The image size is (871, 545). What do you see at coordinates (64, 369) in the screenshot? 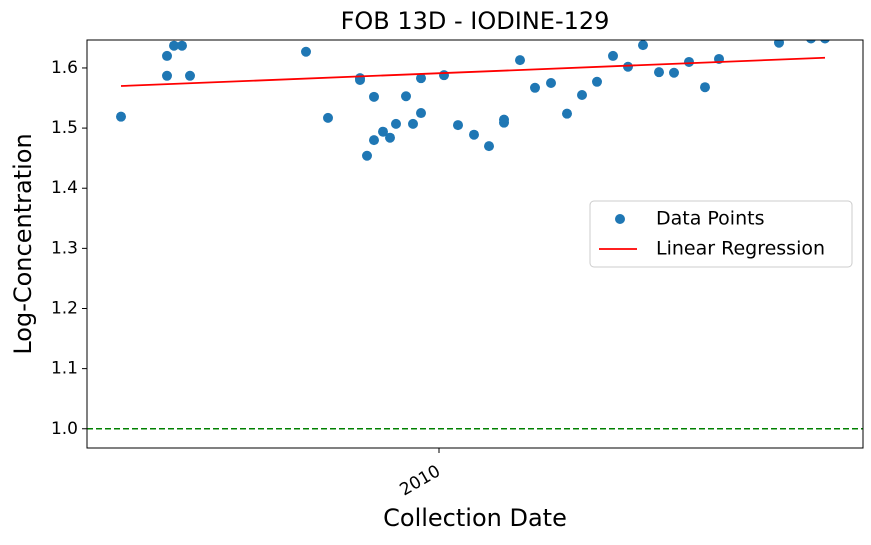
I see `y-tick-label: 1.1` at bounding box center [64, 369].